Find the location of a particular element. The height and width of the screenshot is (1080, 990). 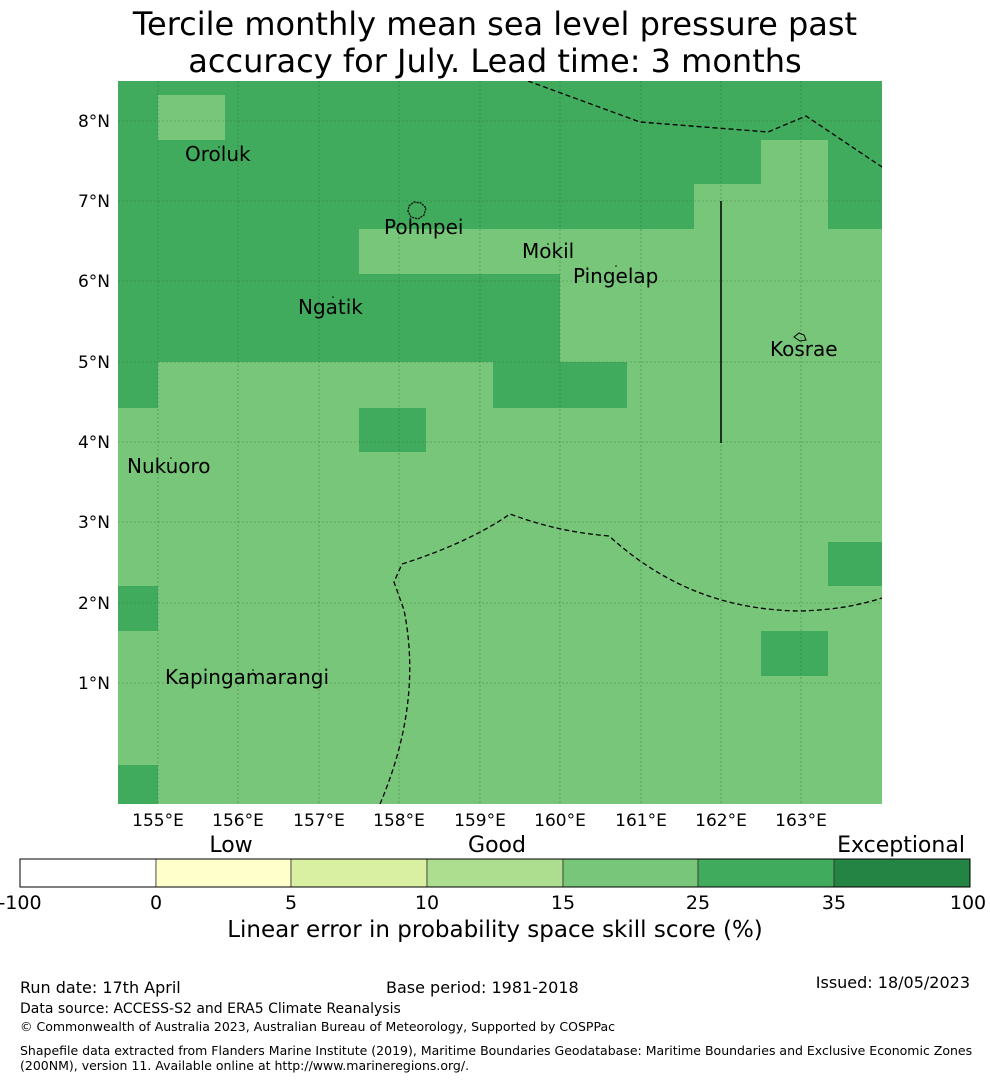

lon-label: 158°E is located at coordinates (399, 821).